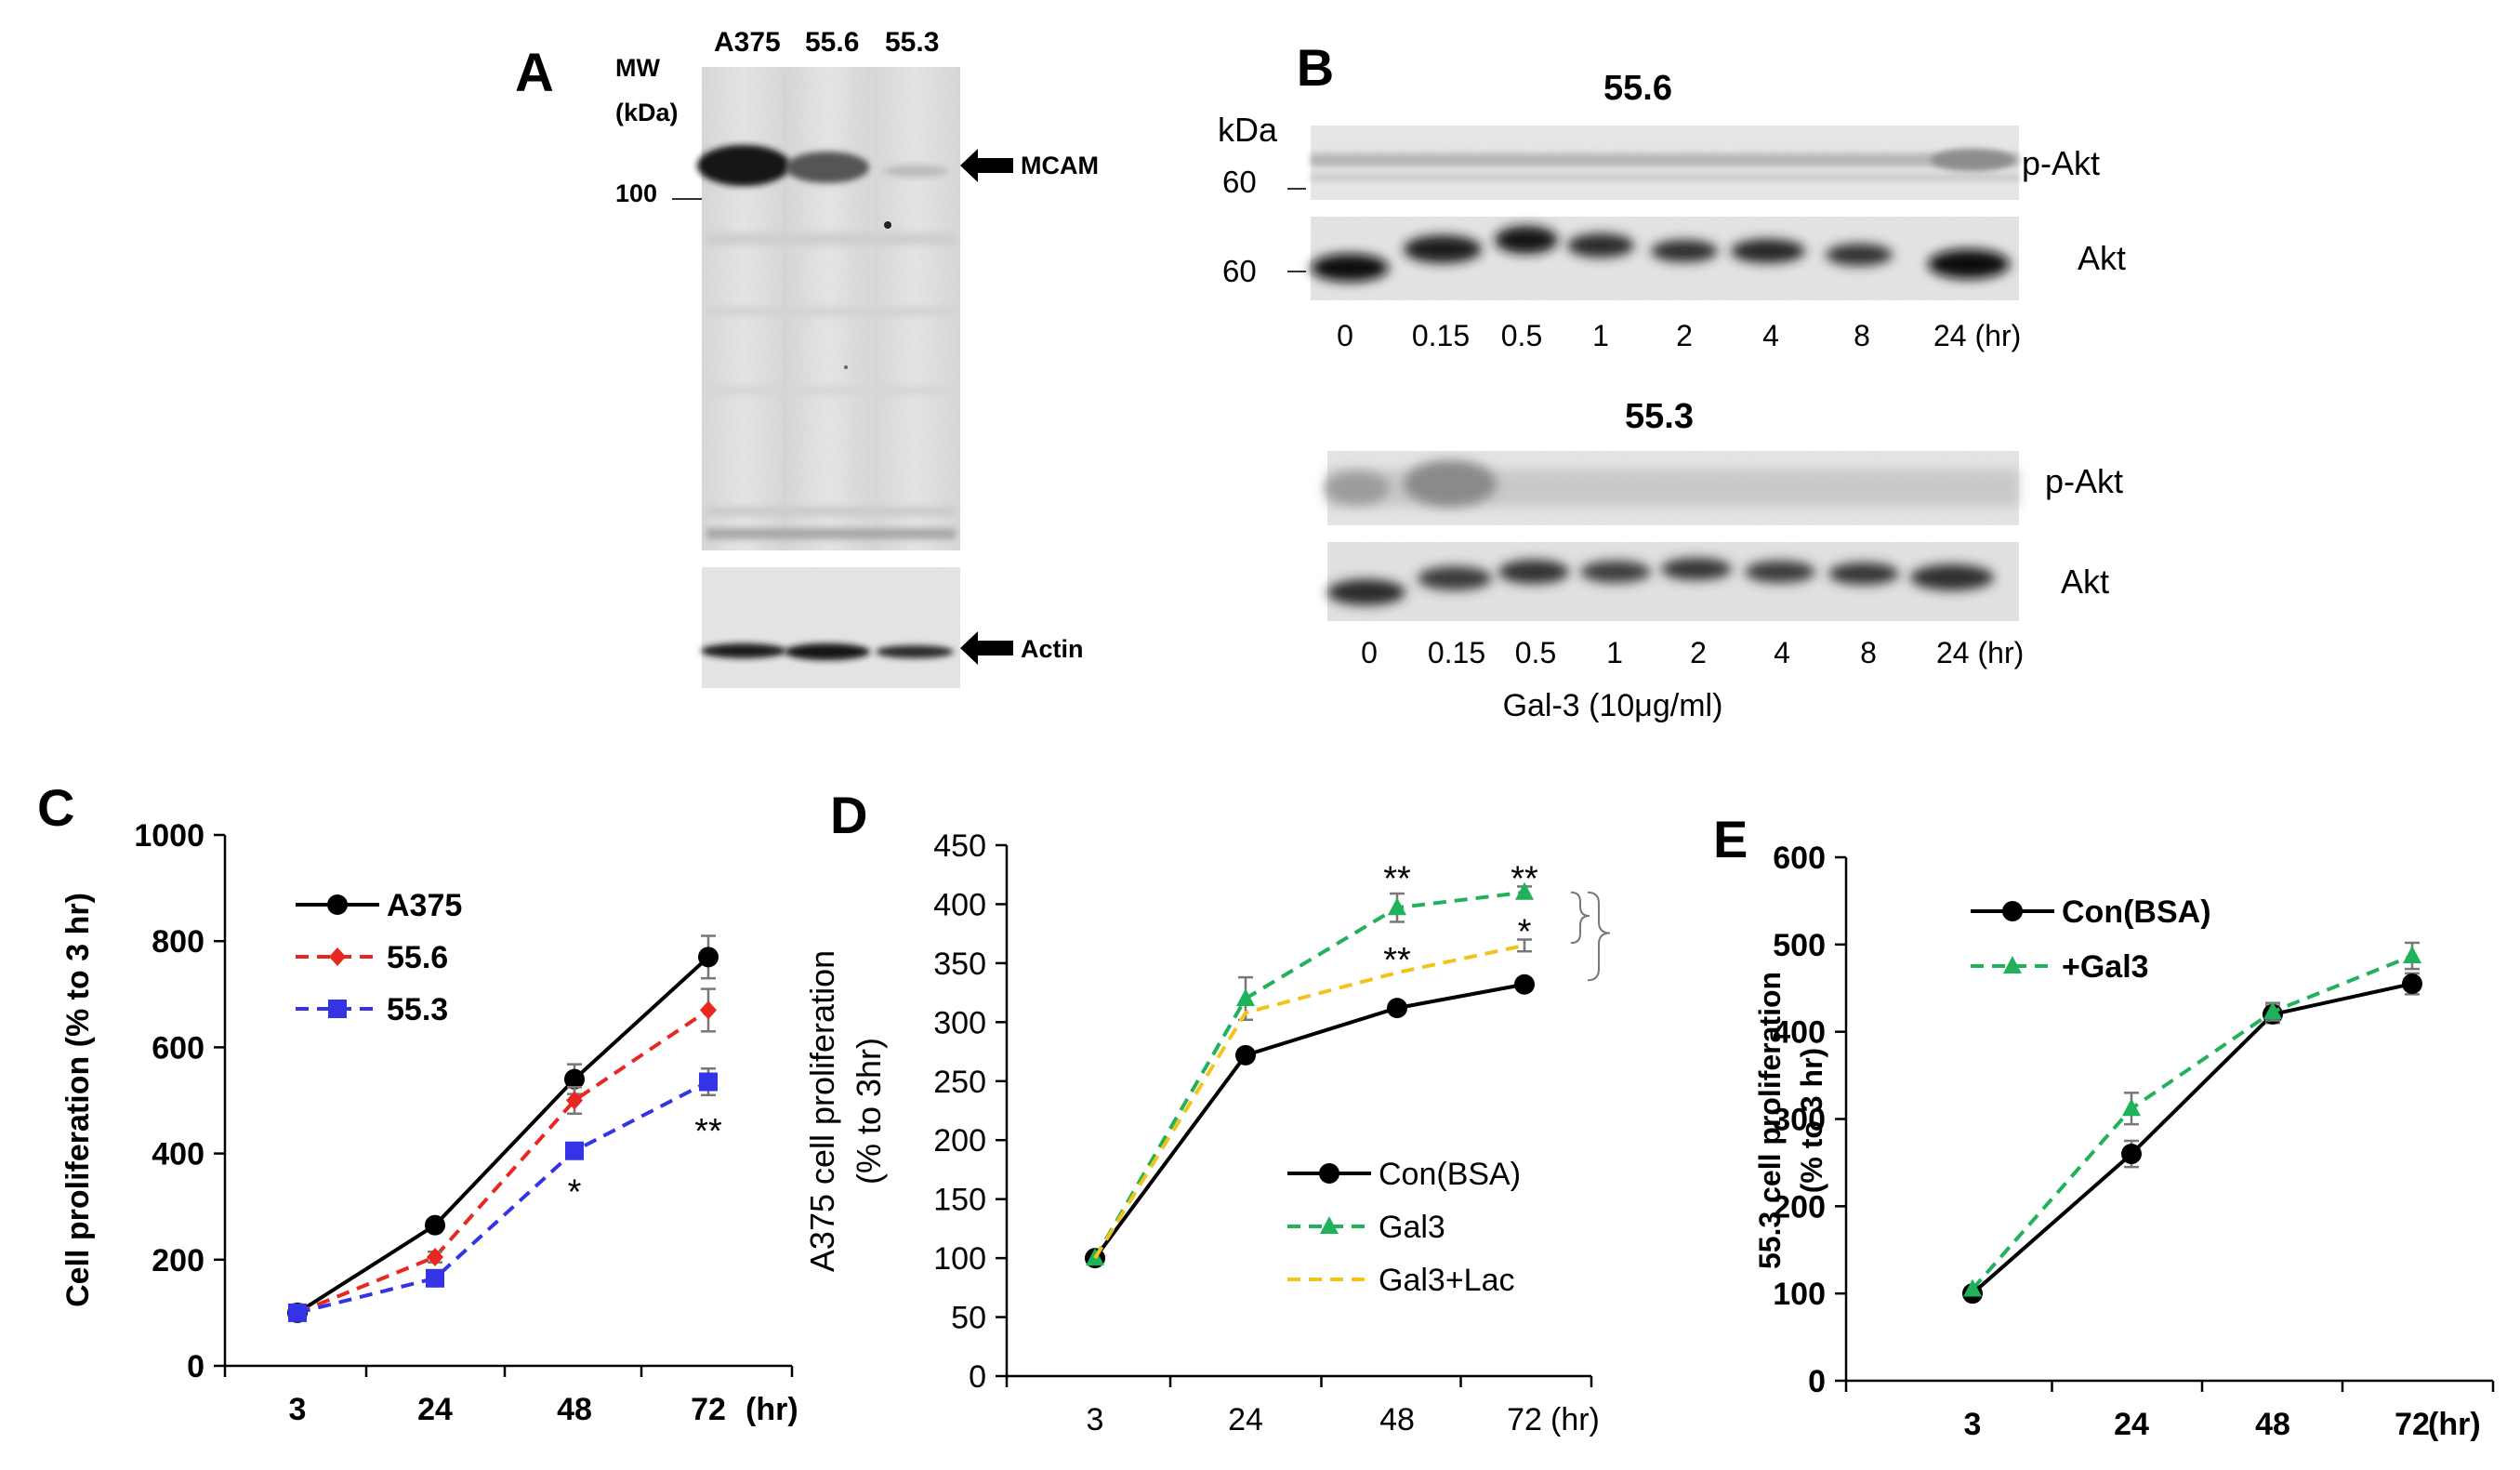 Image resolution: width=2520 pixels, height=1470 pixels. Describe the element at coordinates (1600, 335) in the screenshot. I see `time-label-55-6: 1` at that location.